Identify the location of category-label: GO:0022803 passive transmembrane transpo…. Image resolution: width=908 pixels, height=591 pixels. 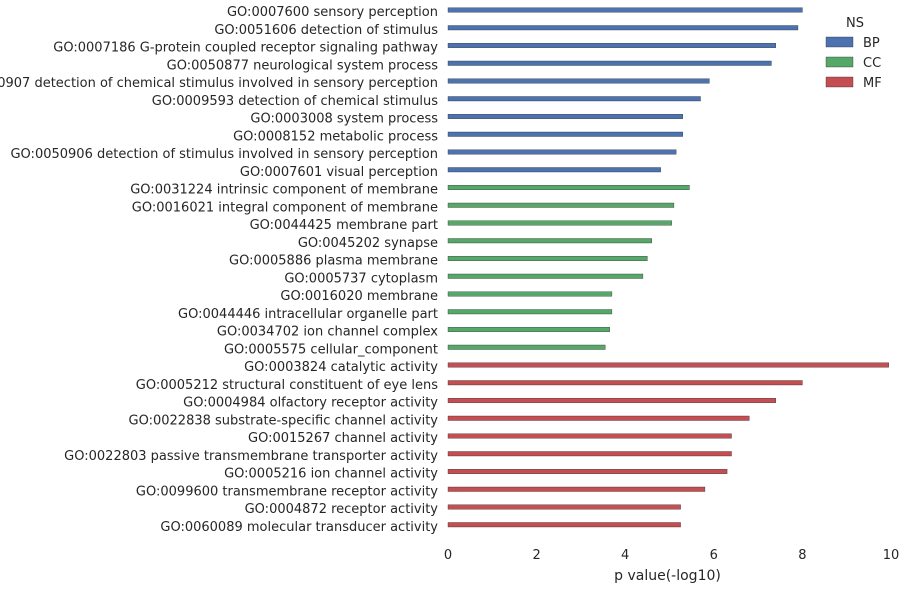
(251, 456).